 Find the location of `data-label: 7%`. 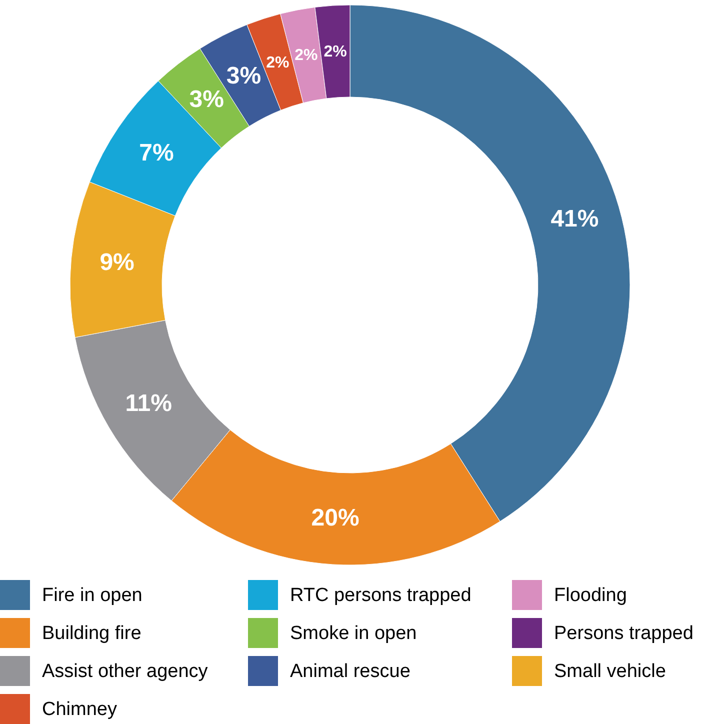

data-label: 7% is located at coordinates (156, 152).